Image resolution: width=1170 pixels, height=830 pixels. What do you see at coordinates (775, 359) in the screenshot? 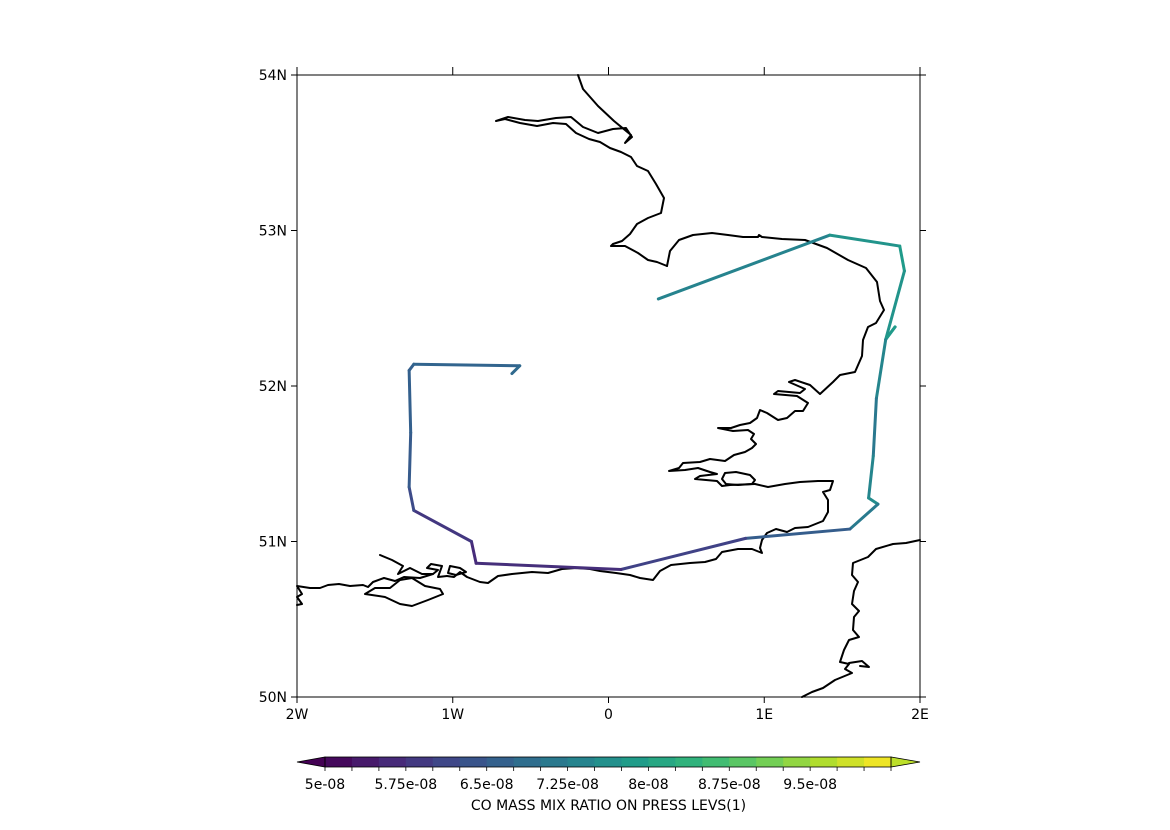
I see `coastline-east-anglia` at bounding box center [775, 359].